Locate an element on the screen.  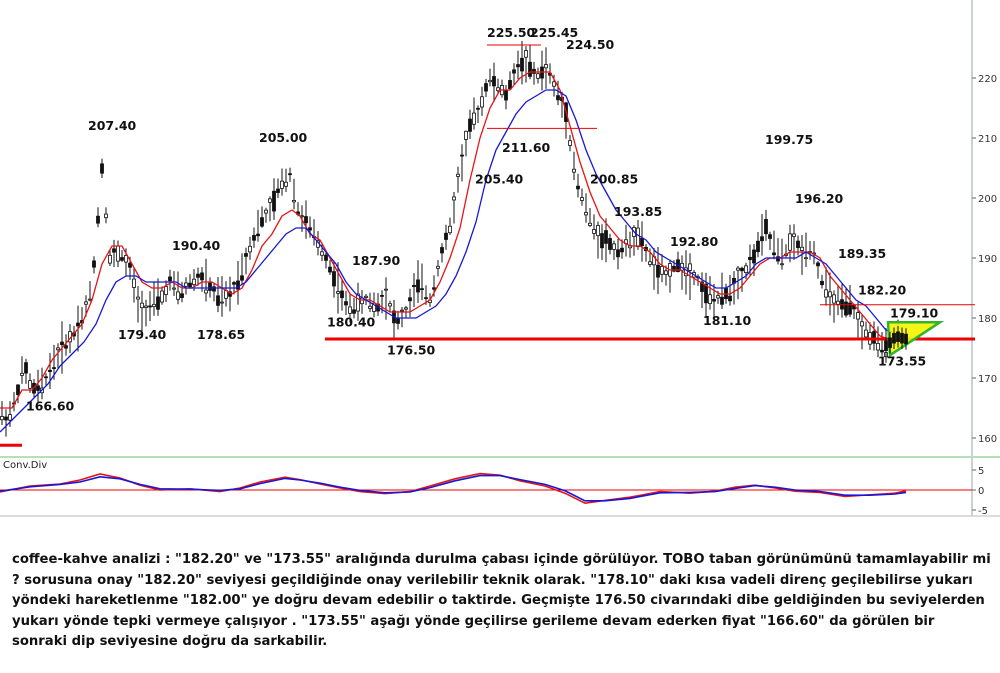
price-level-label: 200.85 is located at coordinates (614, 179).